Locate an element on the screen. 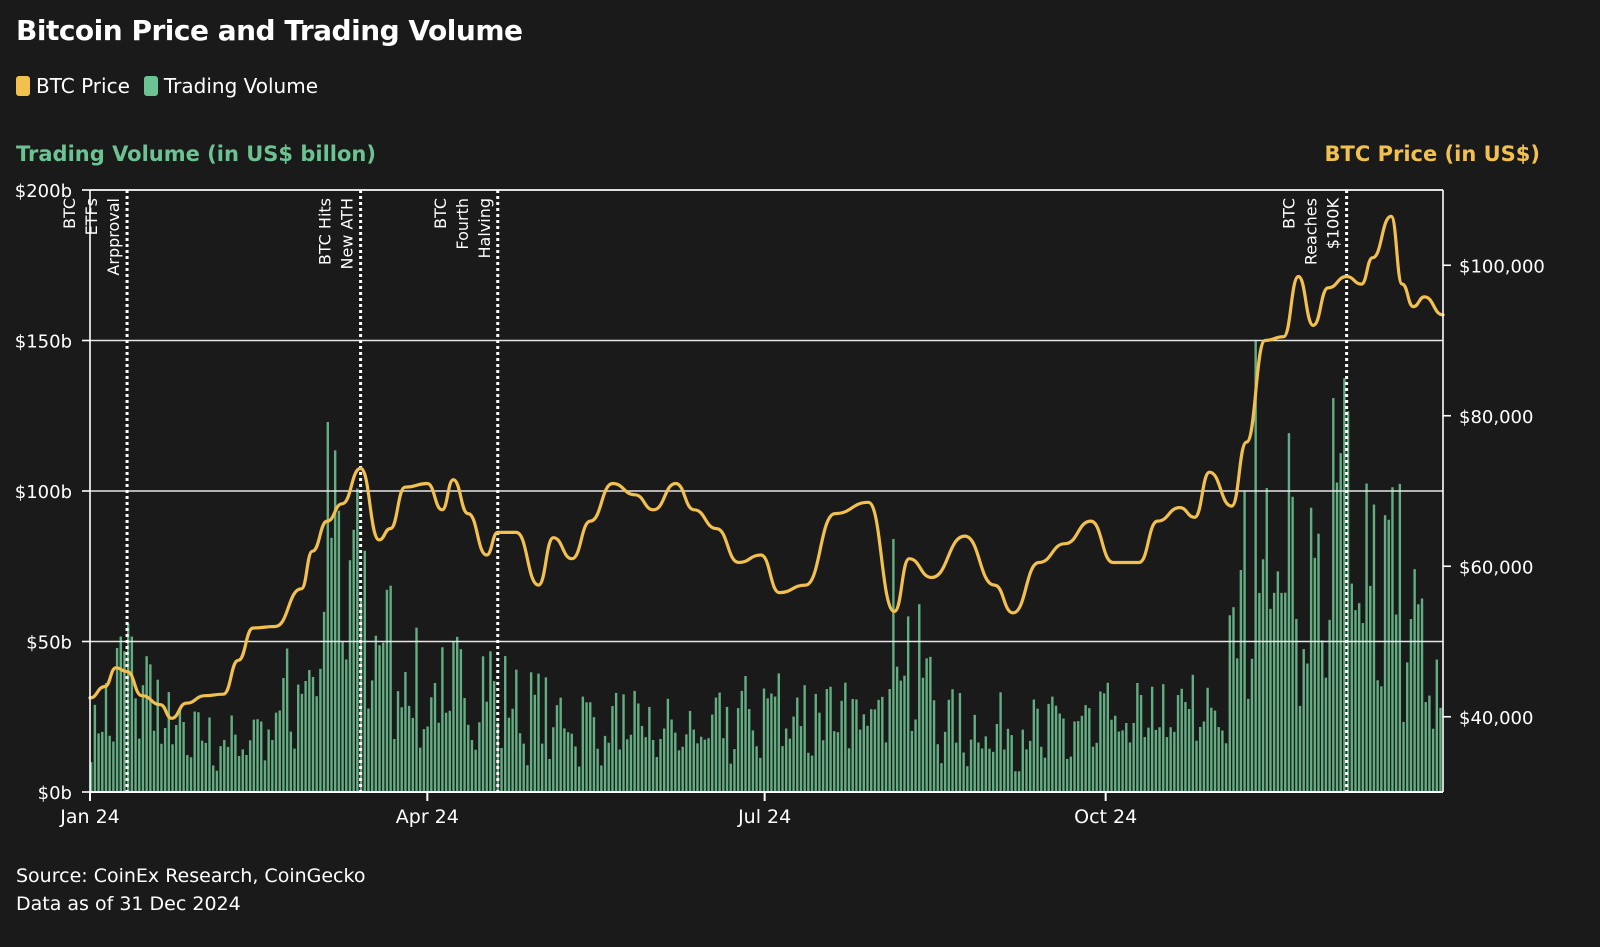 The width and height of the screenshot is (1600, 947). event-label: BTC is located at coordinates (69, 213).